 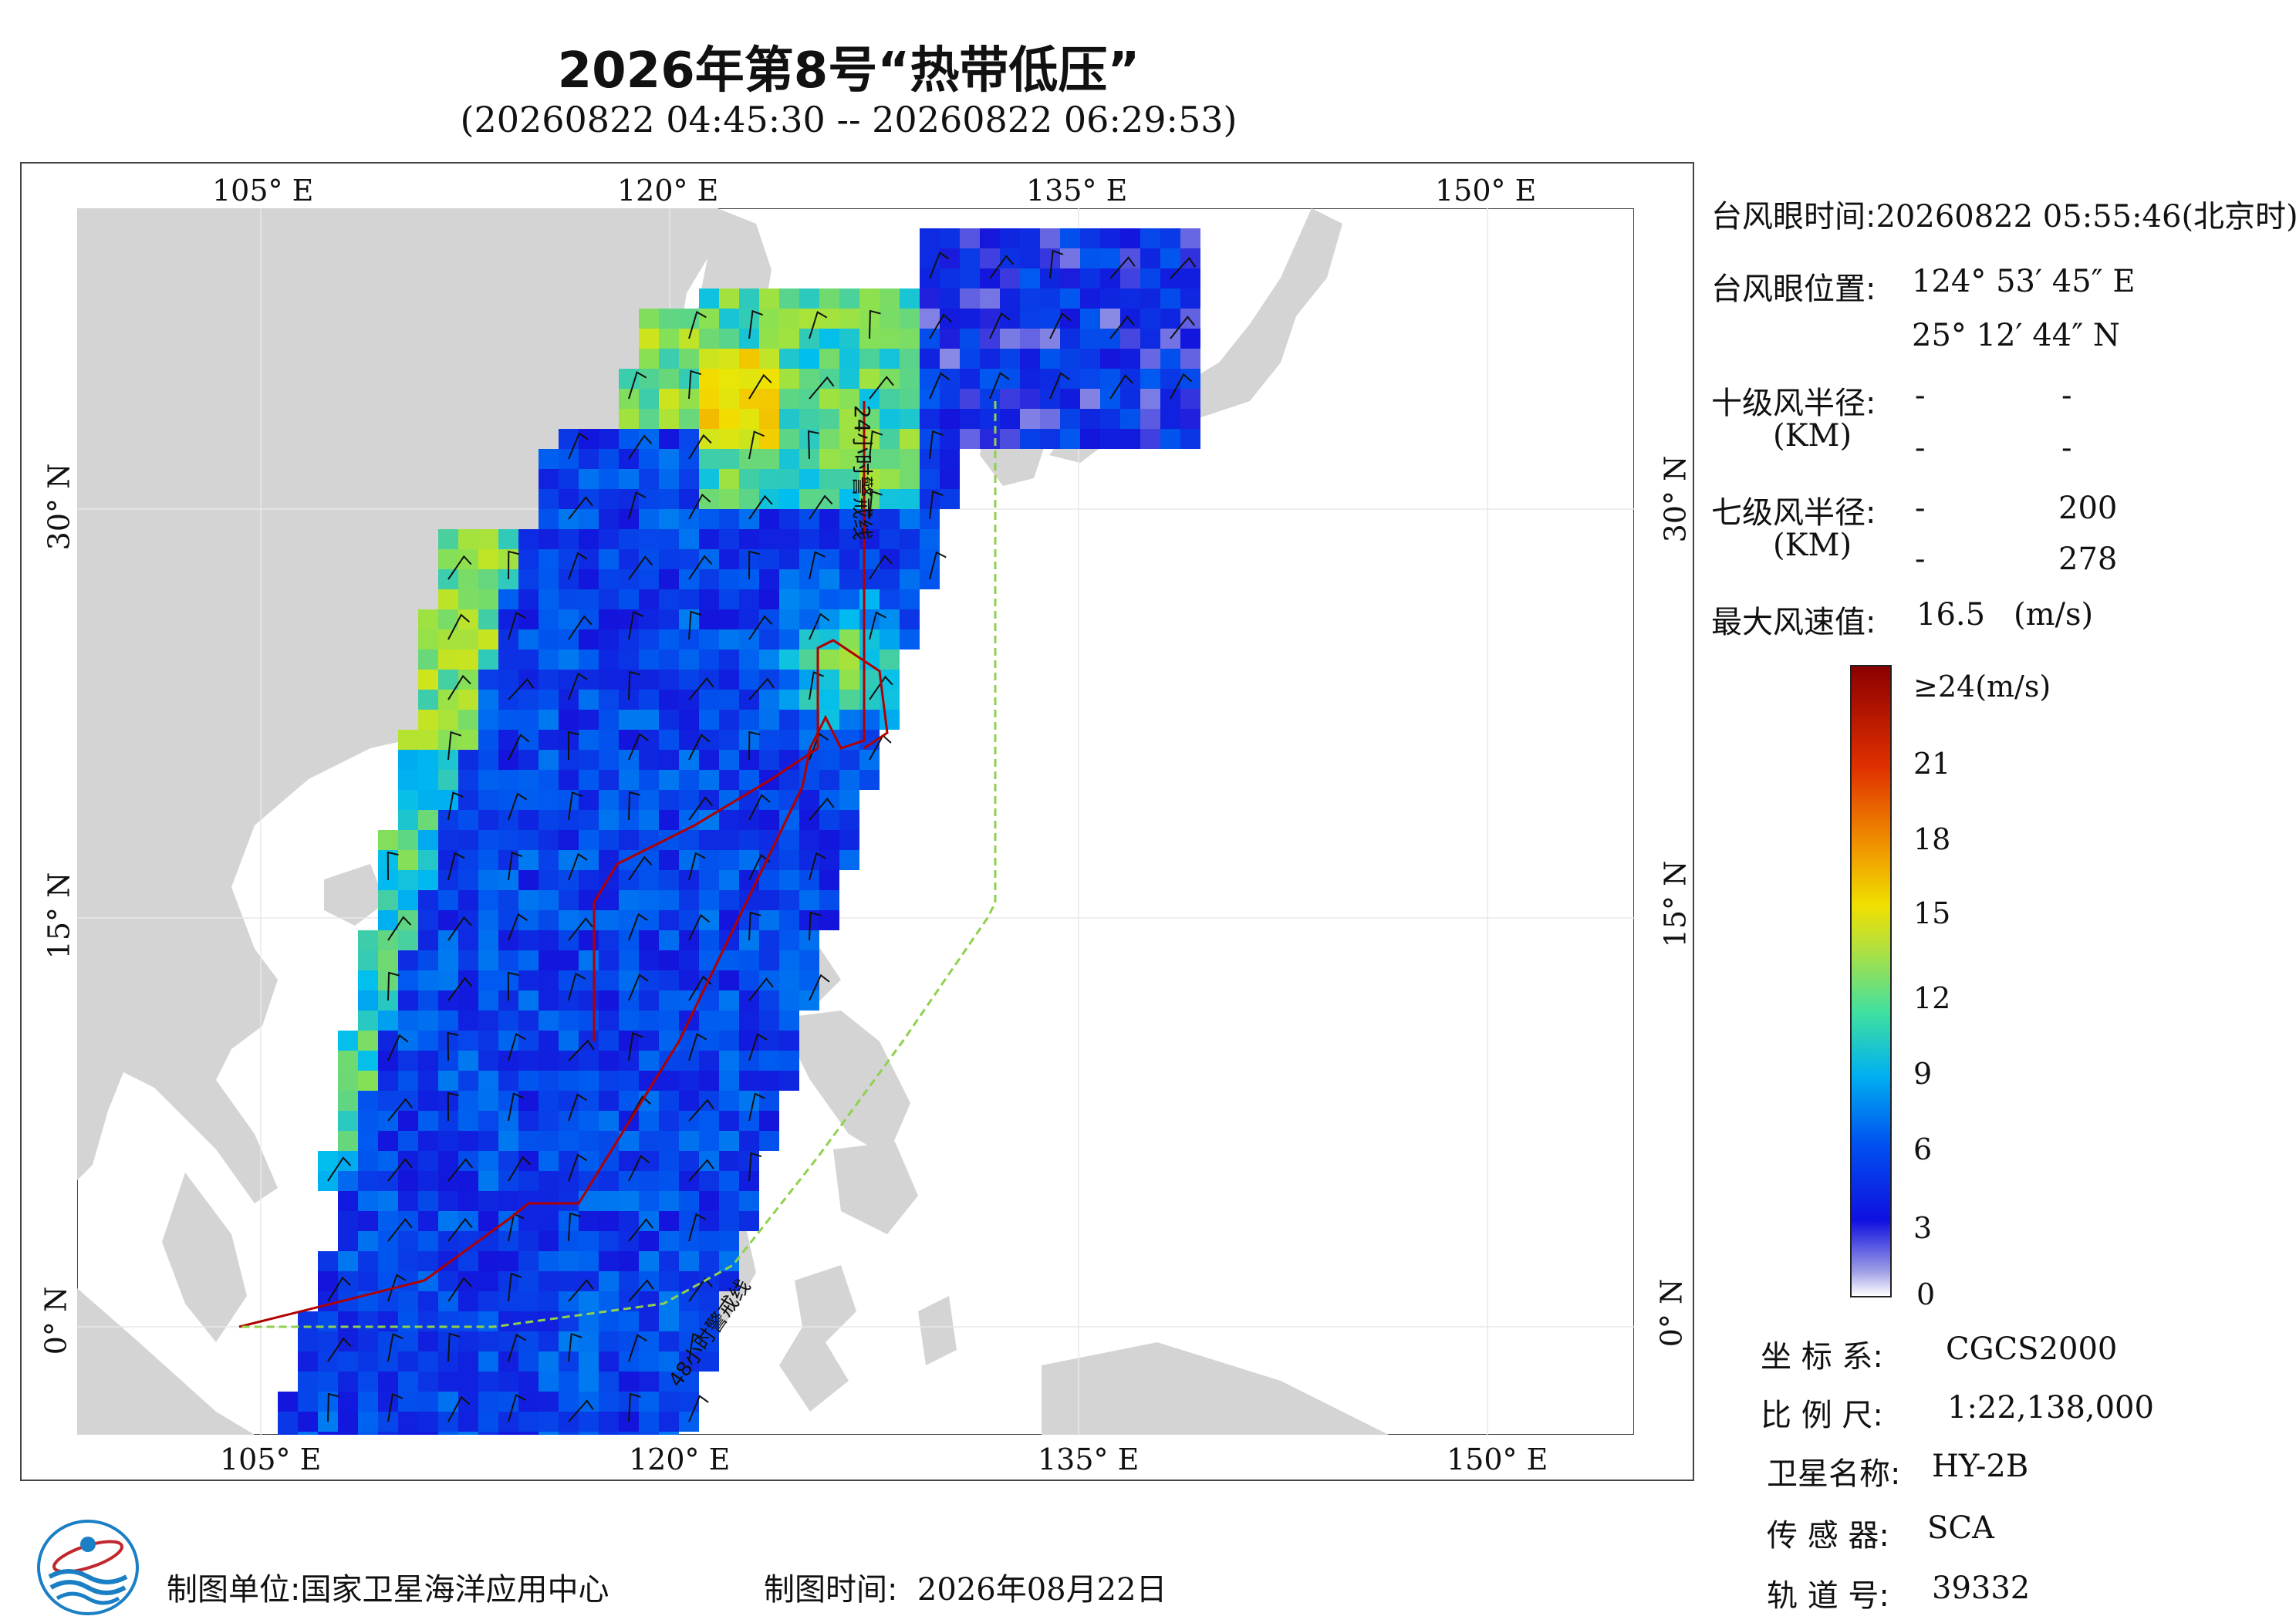 I want to click on map-subtitle: (20260822 04:45:30 -- 20260822 06:29:53), so click(x=848, y=119).